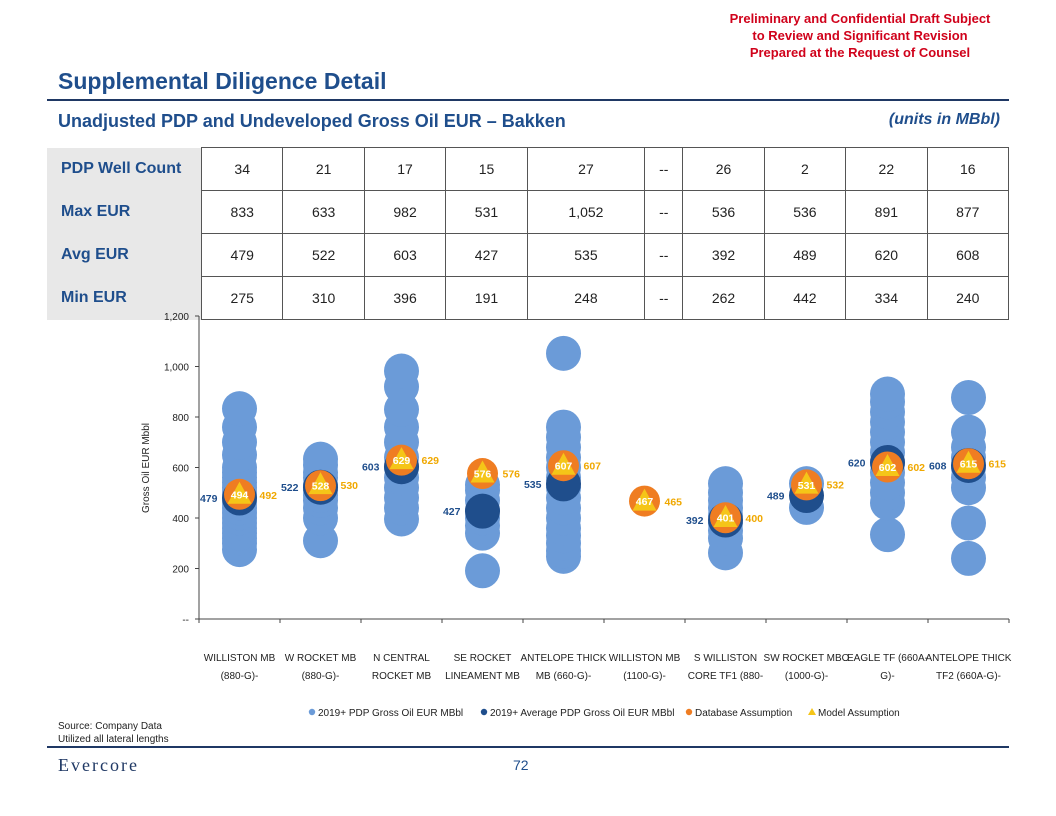  Describe the element at coordinates (528, 100) in the screenshot. I see `title-divider` at that location.